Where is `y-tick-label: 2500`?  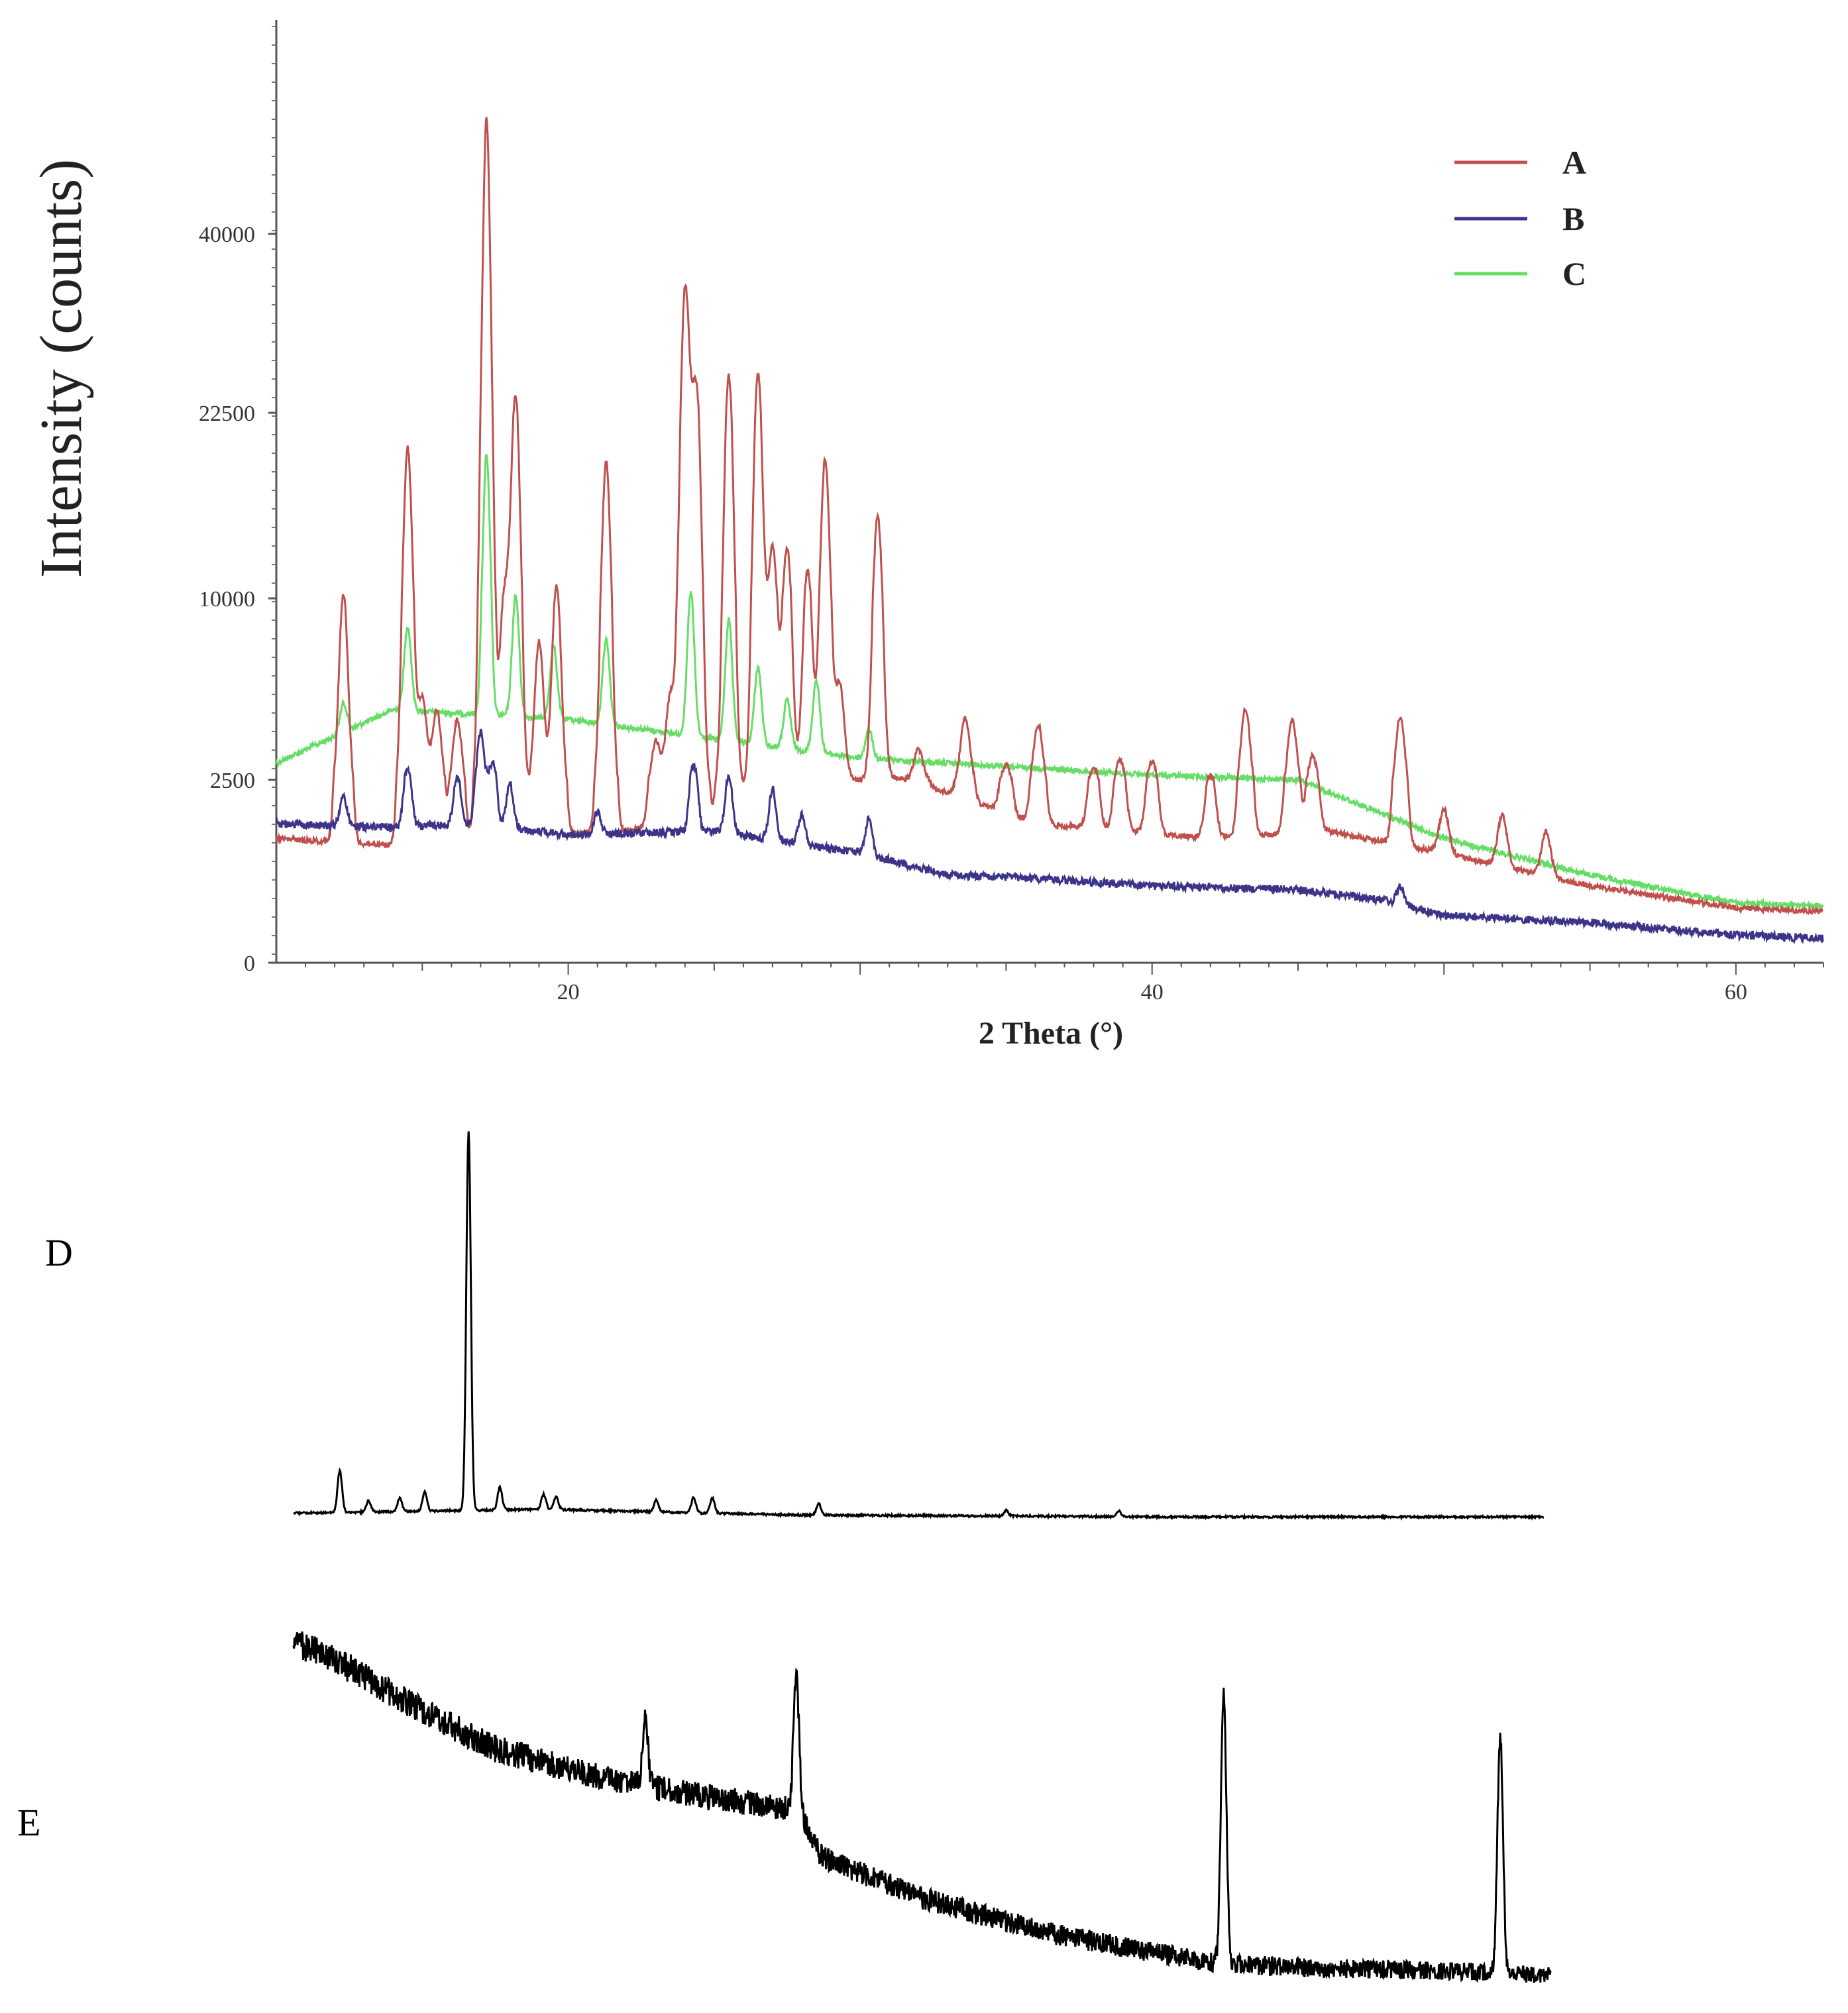
y-tick-label: 2500 is located at coordinates (232, 781).